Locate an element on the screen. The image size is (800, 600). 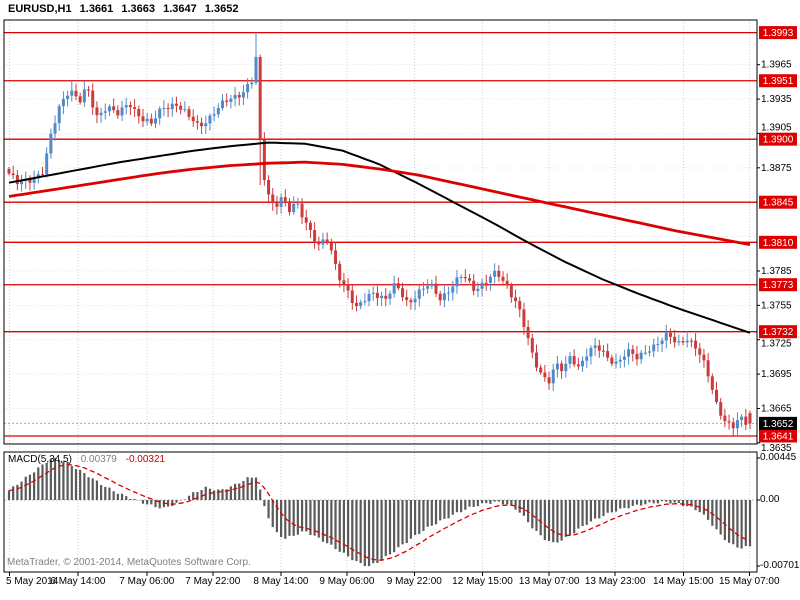
price-level-badge: 1.3845 is located at coordinates (778, 202).